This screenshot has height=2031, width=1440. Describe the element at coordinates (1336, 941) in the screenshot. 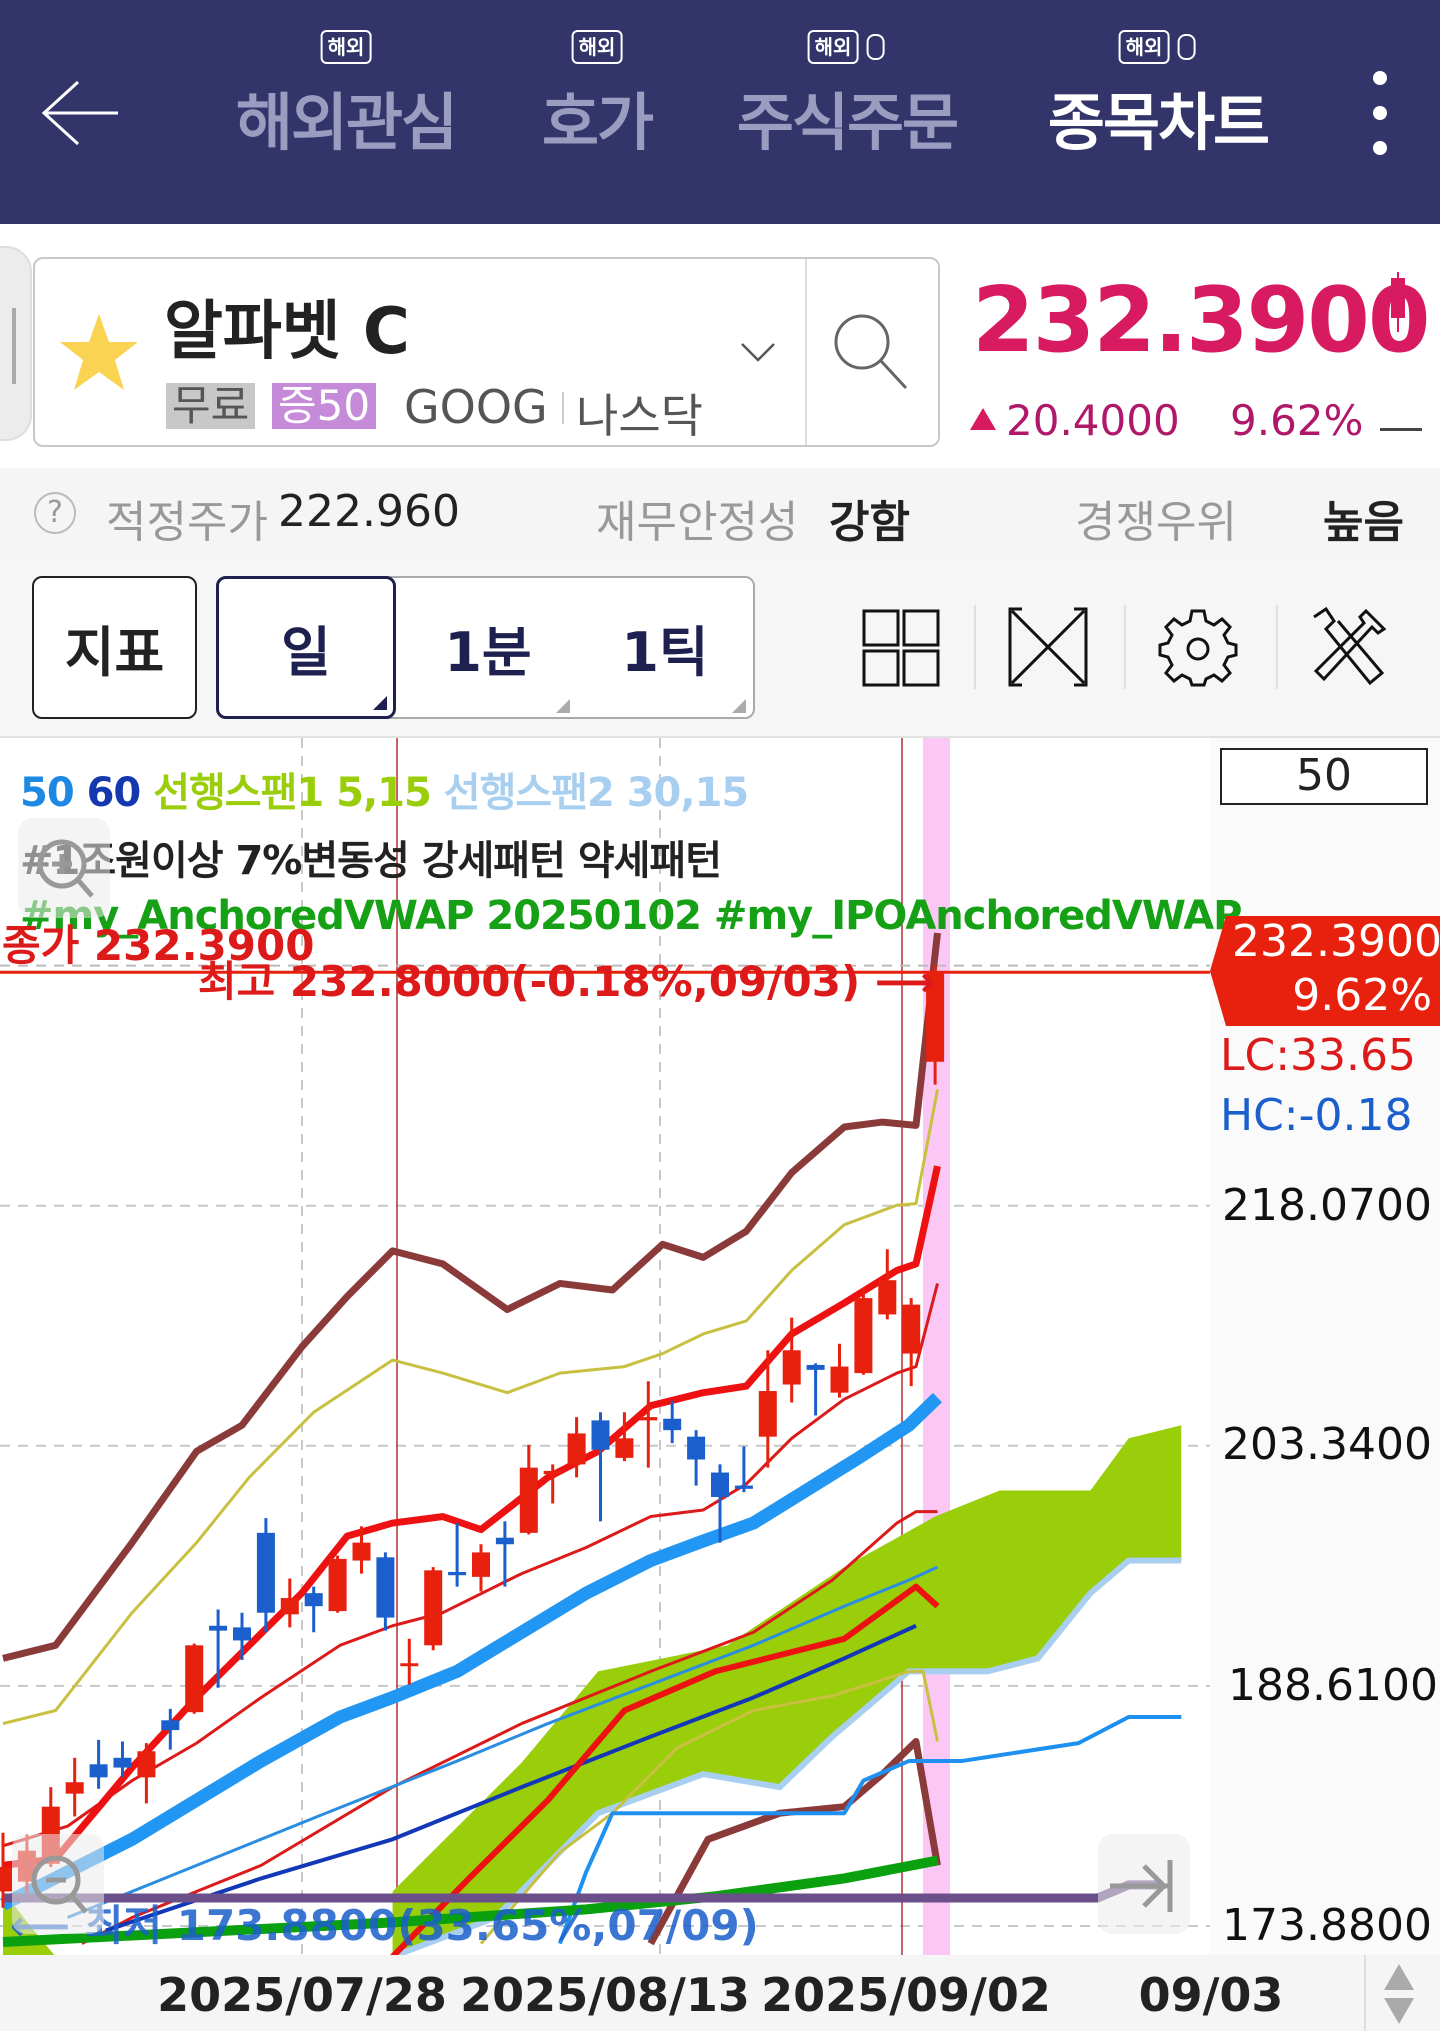

I see `current-price-tag-price: 232.3900` at that location.